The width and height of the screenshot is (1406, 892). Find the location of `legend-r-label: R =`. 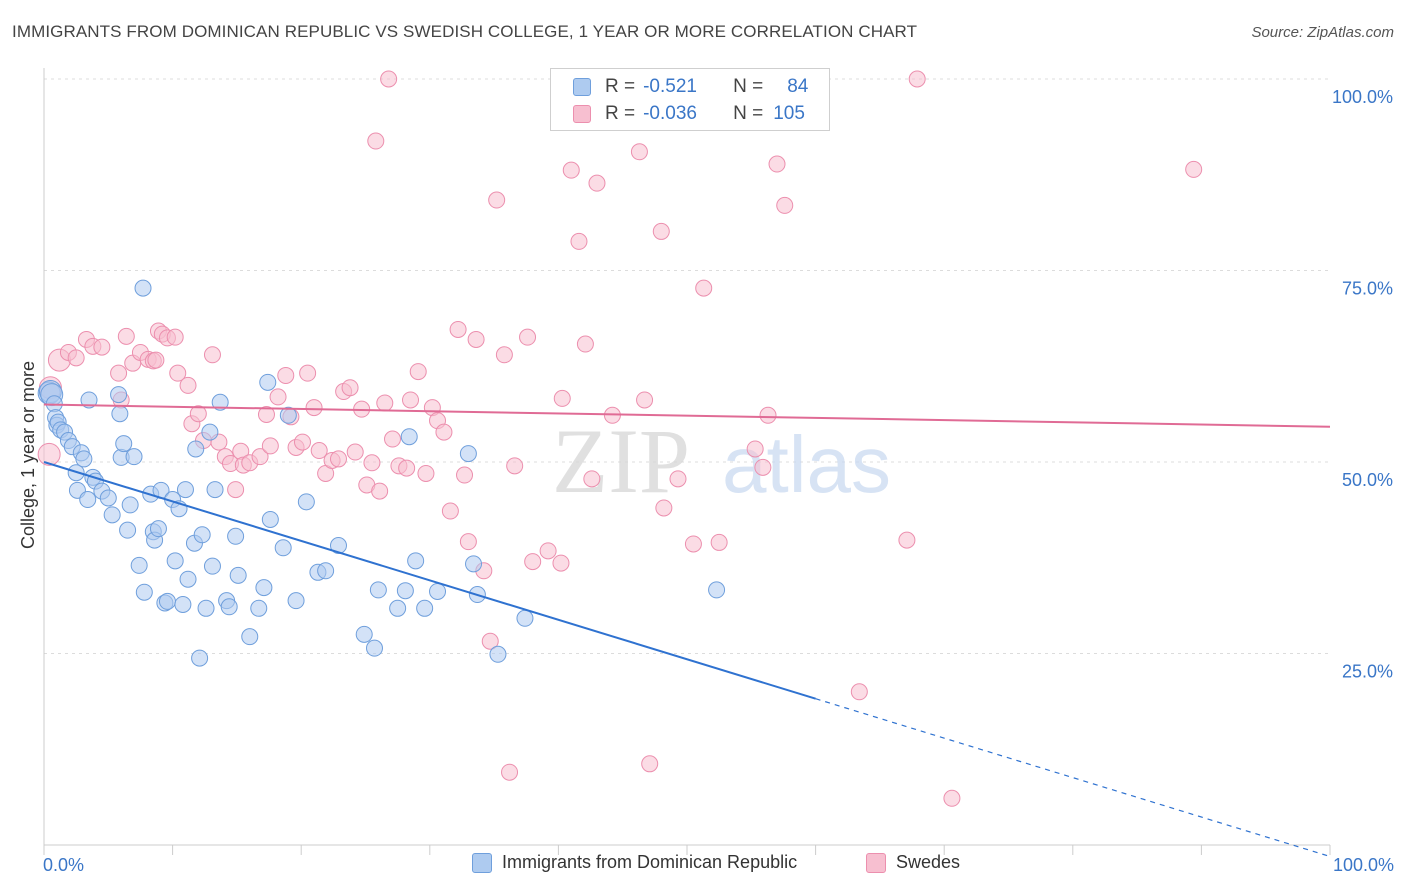

legend-r-label: R = is located at coordinates (620, 86).